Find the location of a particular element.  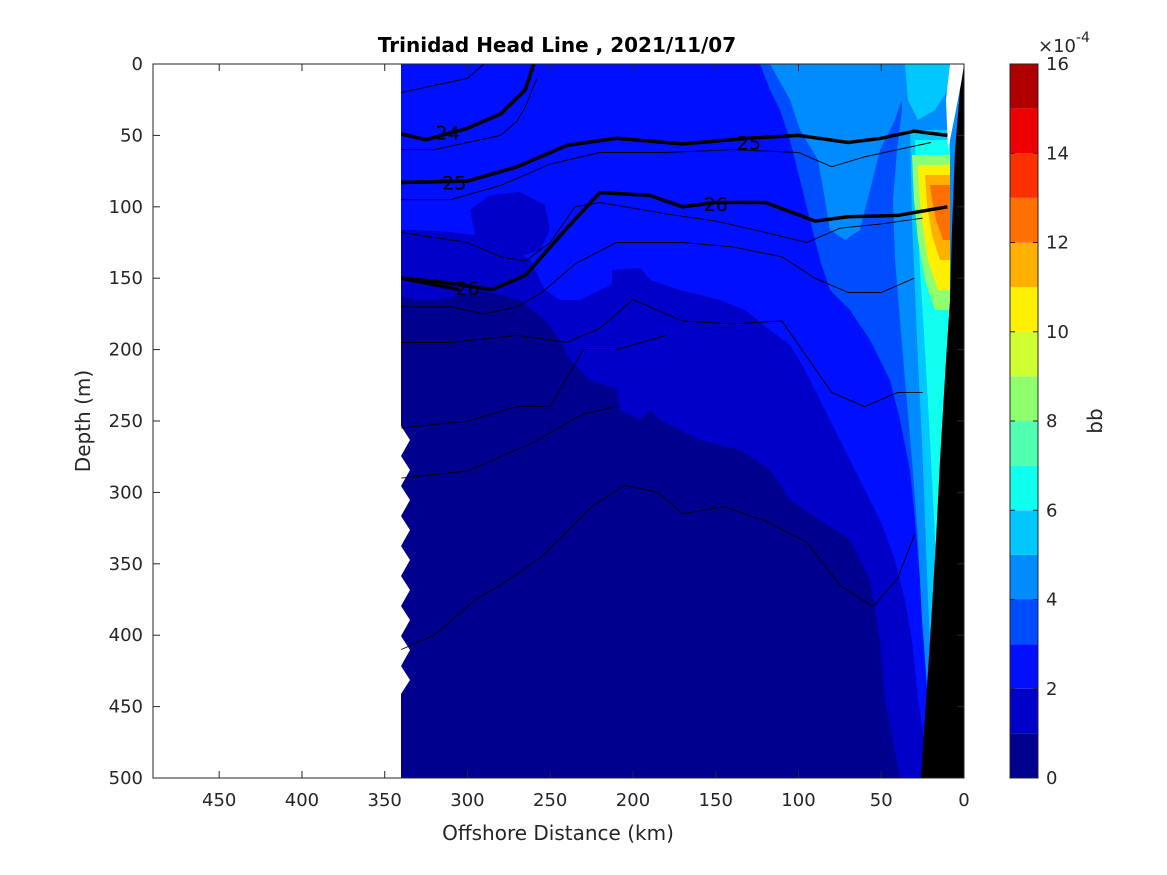

x-tick-label-4: 250 is located at coordinates (550, 800).